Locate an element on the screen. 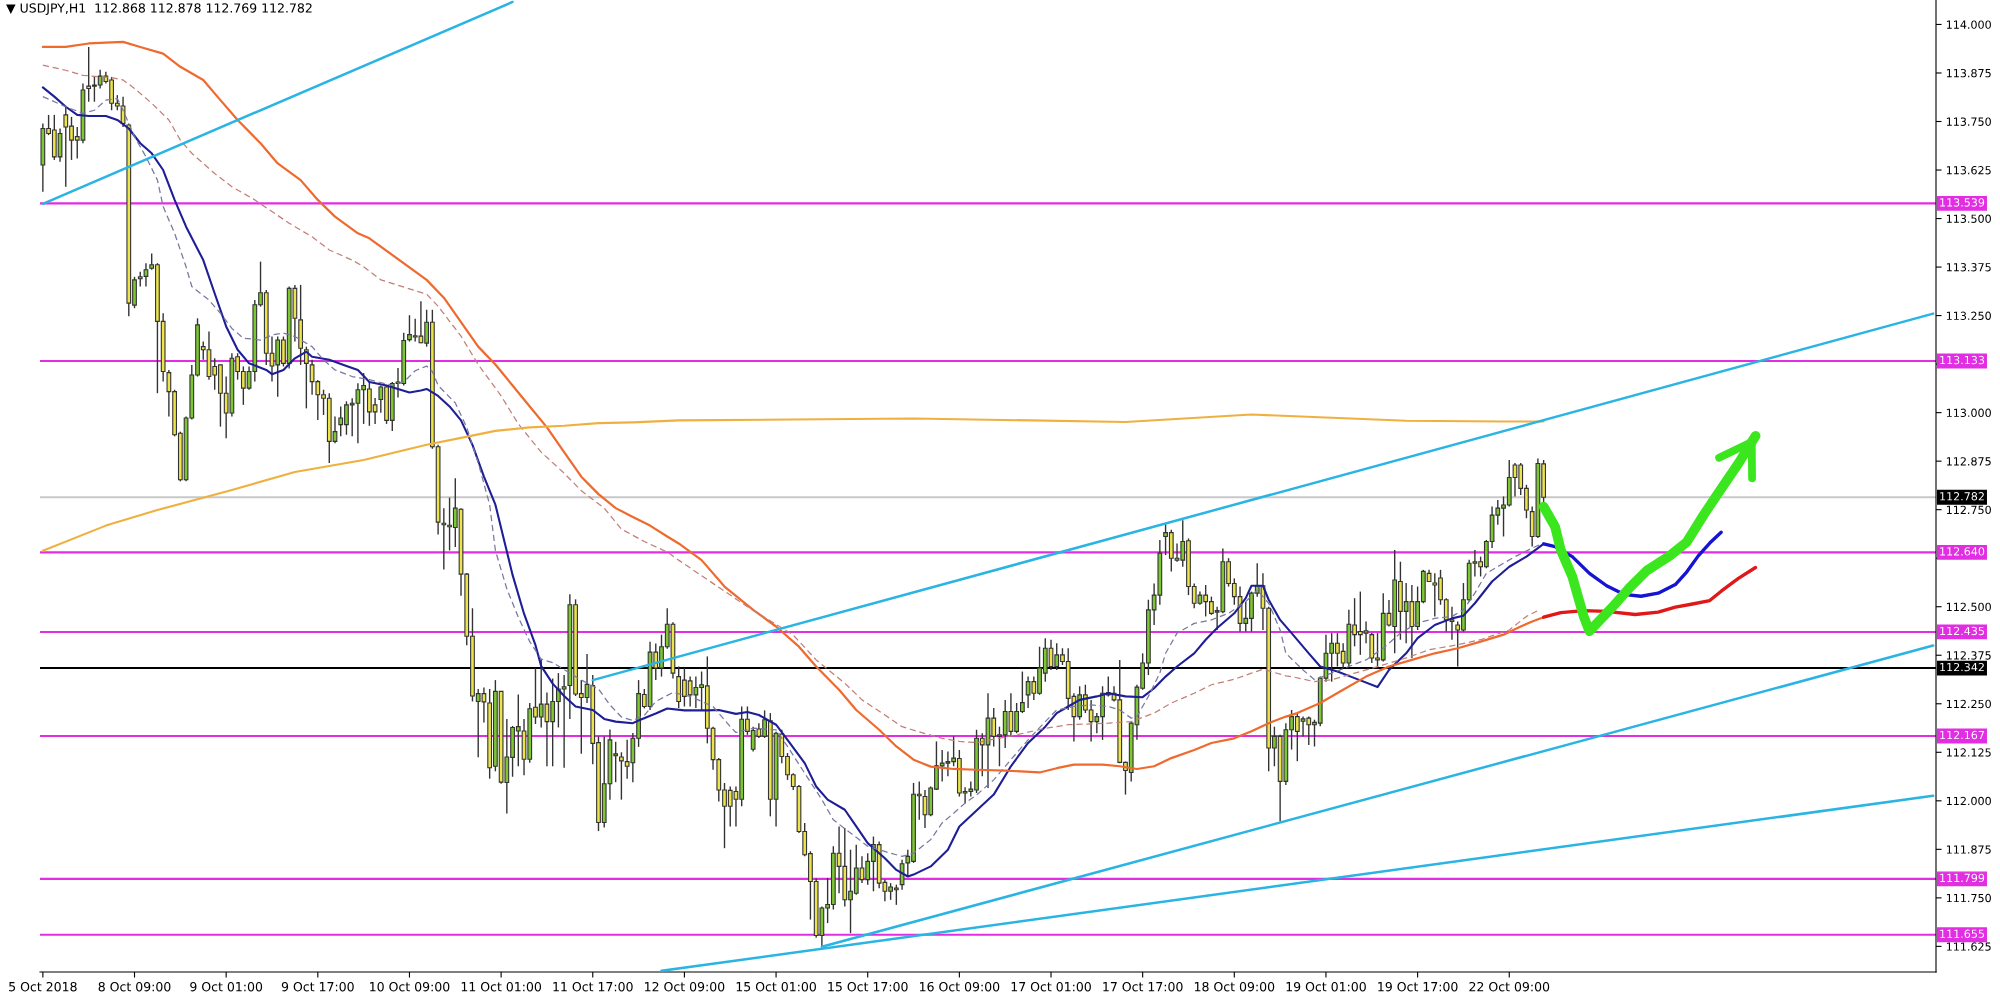 The height and width of the screenshot is (1001, 2000). x-tick-label: 15 Oct 01:00 is located at coordinates (776, 986).